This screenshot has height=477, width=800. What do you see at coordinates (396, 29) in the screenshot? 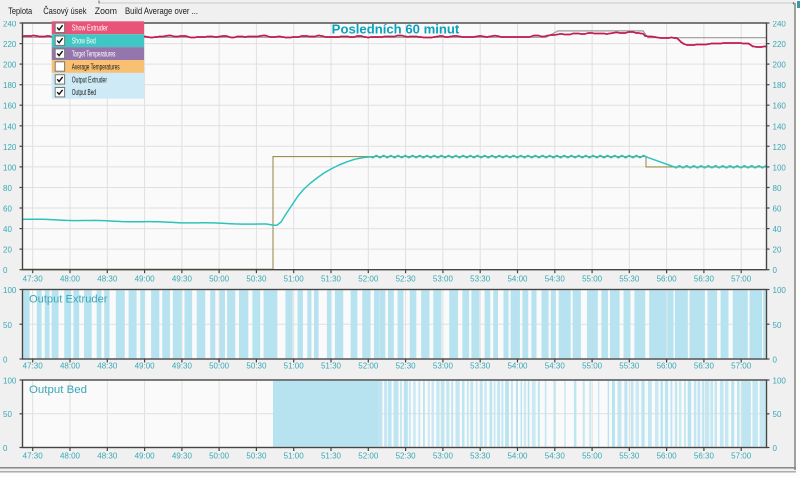
I see `svg-text: Posledních 60 minut` at bounding box center [396, 29].